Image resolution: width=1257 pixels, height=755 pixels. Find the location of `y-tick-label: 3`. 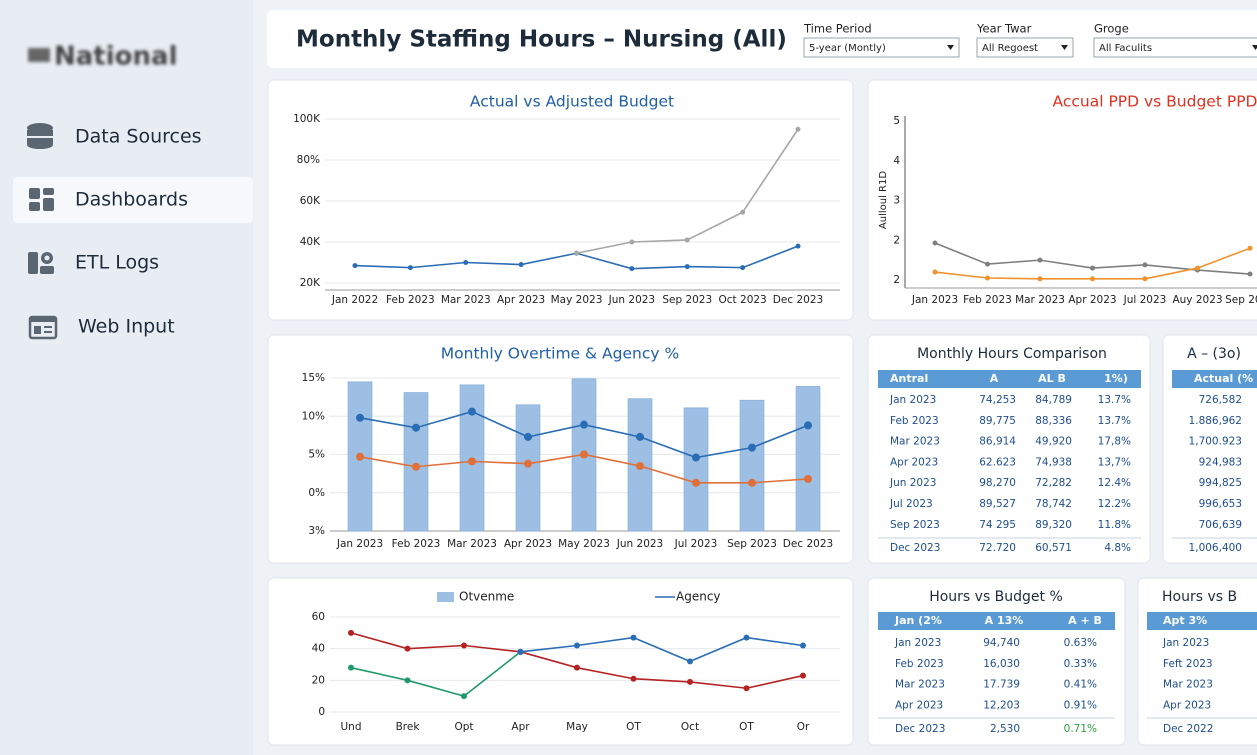

y-tick-label: 3 is located at coordinates (896, 201).